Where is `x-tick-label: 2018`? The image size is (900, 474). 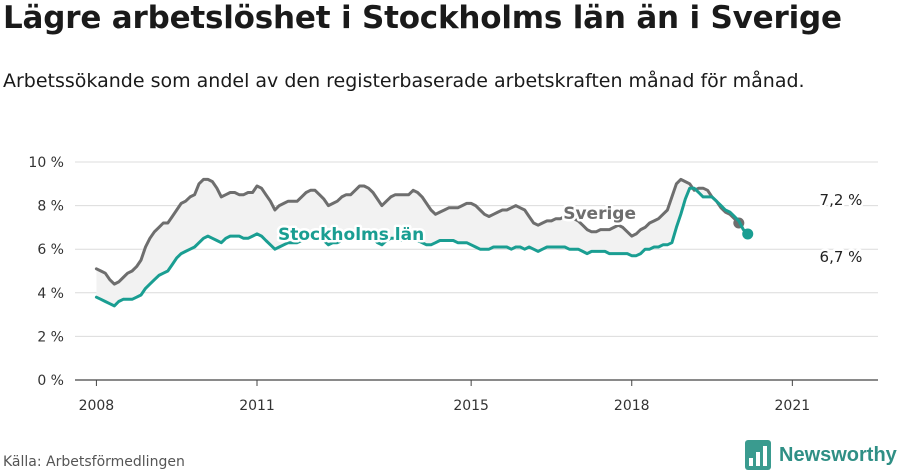
x-tick-label: 2018 is located at coordinates (632, 406).